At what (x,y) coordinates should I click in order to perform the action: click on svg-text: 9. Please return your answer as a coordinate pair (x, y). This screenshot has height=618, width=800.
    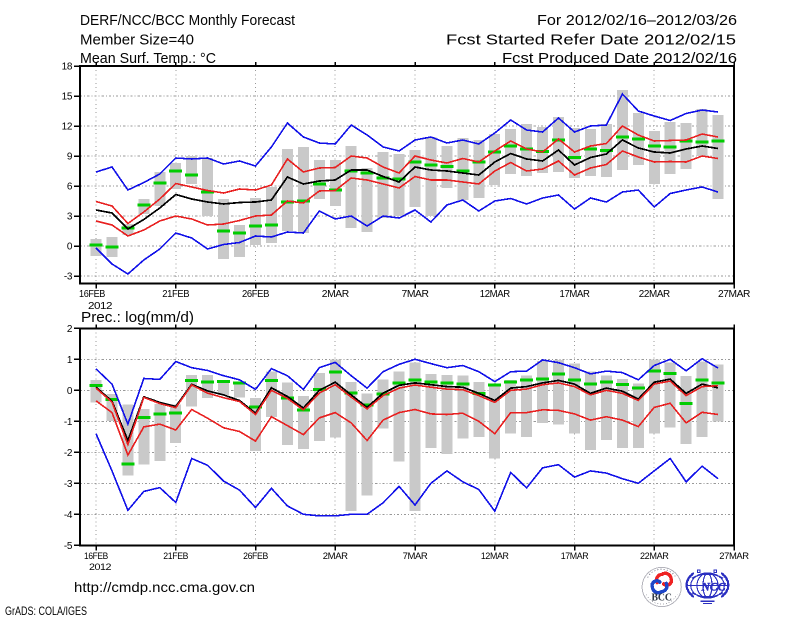
    Looking at the image, I should click on (70, 157).